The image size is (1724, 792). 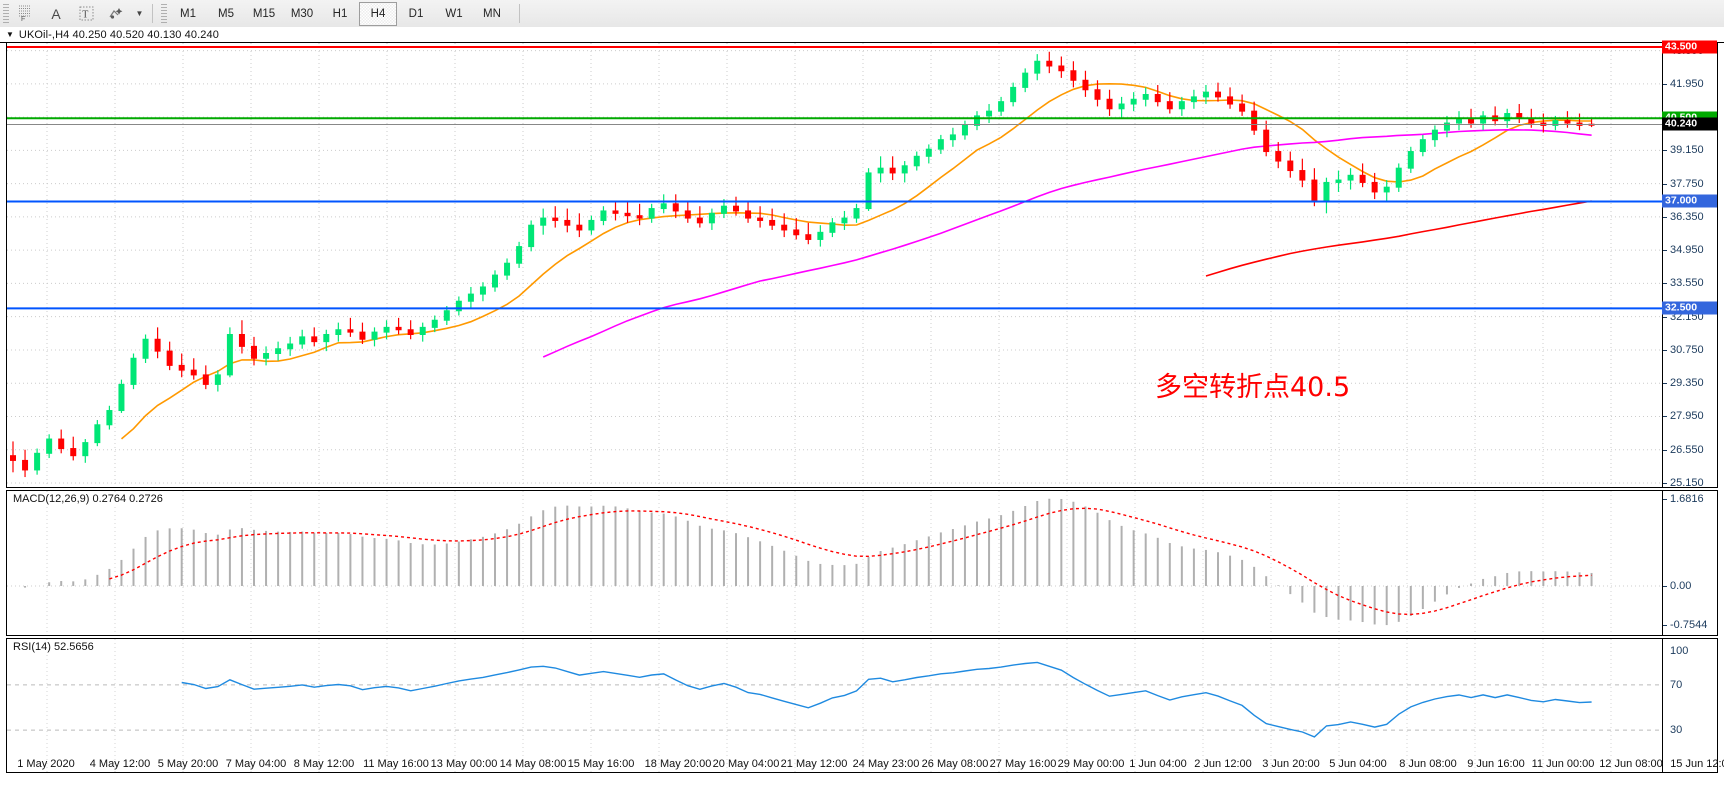 What do you see at coordinates (1689, 563) in the screenshot?
I see `macd-scale: 1.6816 0.00 -0.7544` at bounding box center [1689, 563].